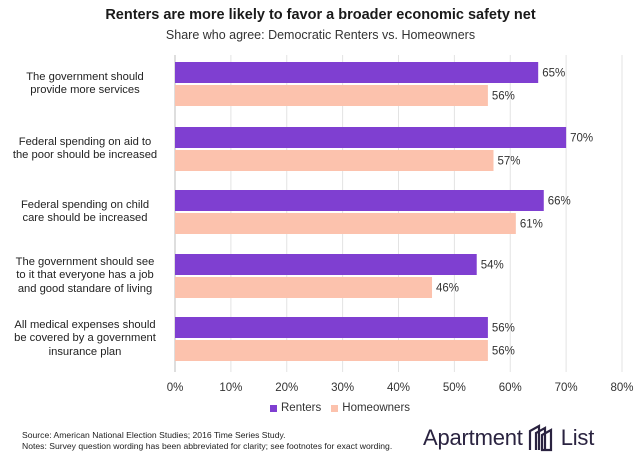 The image size is (641, 462). Describe the element at coordinates (492, 266) in the screenshot. I see `data-label: 54%` at that location.